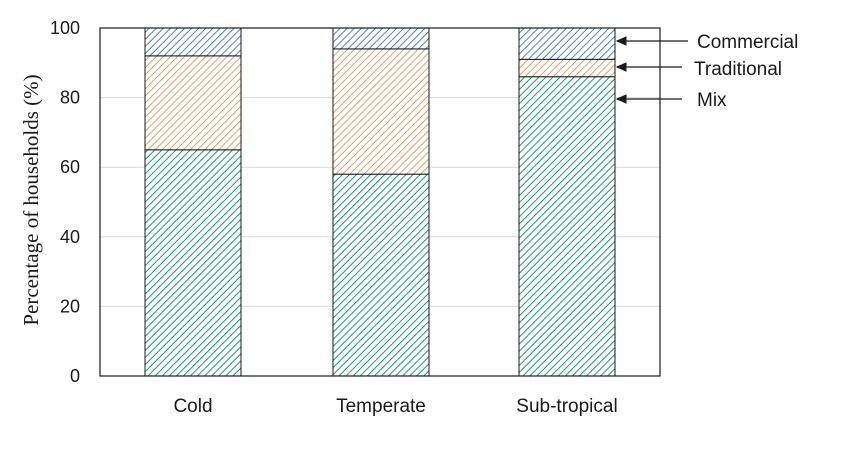 The image size is (850, 451). Describe the element at coordinates (31, 199) in the screenshot. I see `y-axis-label: Percentage of households (%)` at that location.